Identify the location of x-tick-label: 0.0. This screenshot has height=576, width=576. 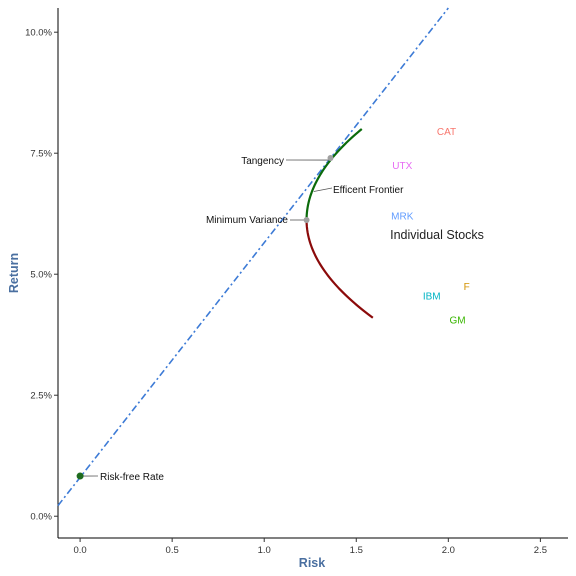
(79, 550).